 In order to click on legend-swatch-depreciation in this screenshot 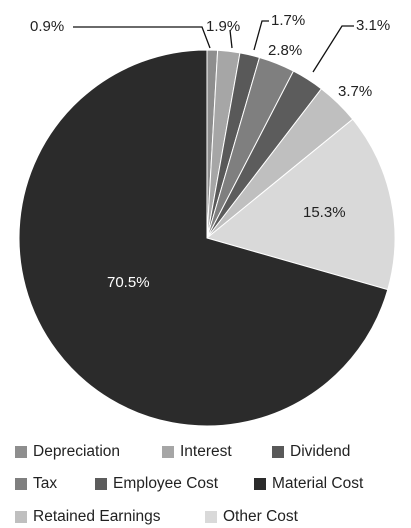, I will do `click(21, 452)`.